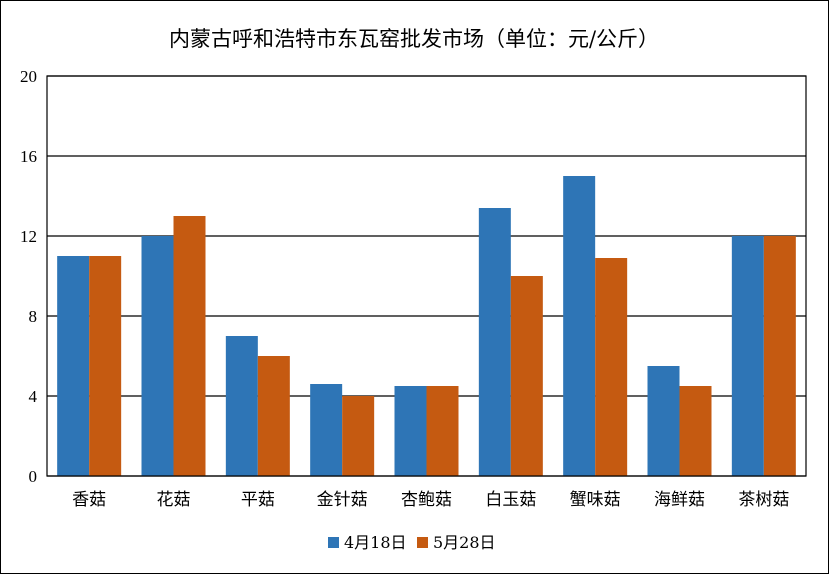  Describe the element at coordinates (28, 236) in the screenshot. I see `y-tick-label: 12` at that location.